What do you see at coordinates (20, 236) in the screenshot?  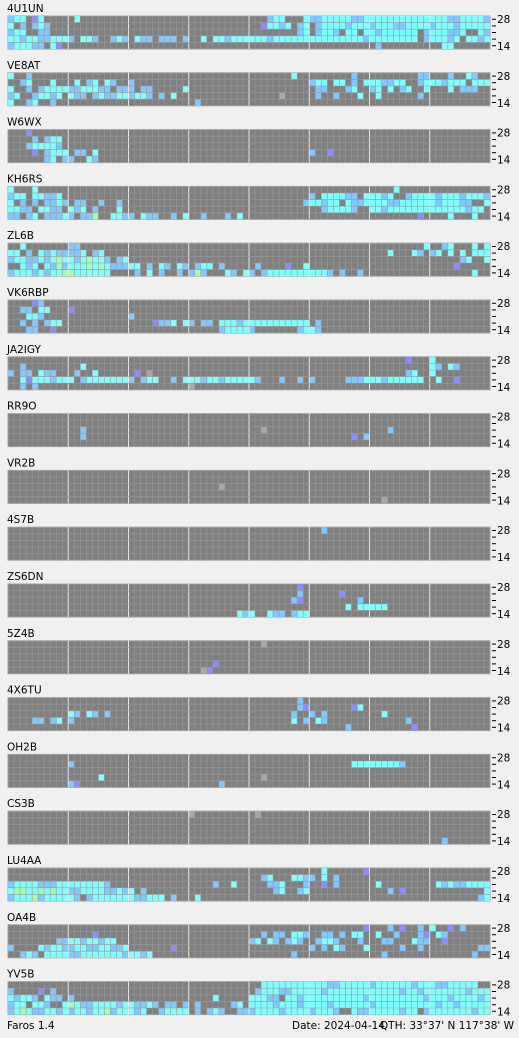 I see `station-label: ZL6B` at bounding box center [20, 236].